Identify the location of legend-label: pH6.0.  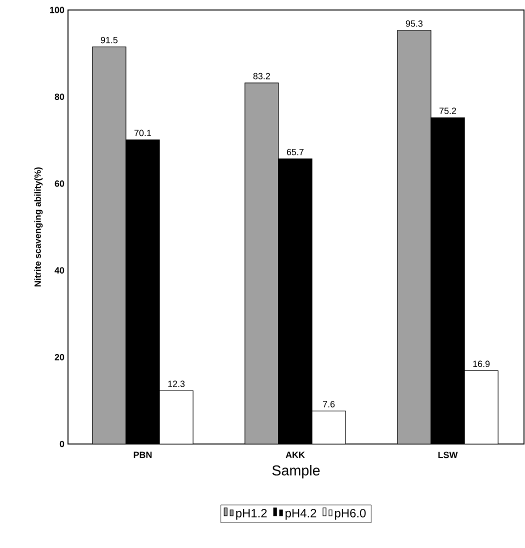
(350, 514).